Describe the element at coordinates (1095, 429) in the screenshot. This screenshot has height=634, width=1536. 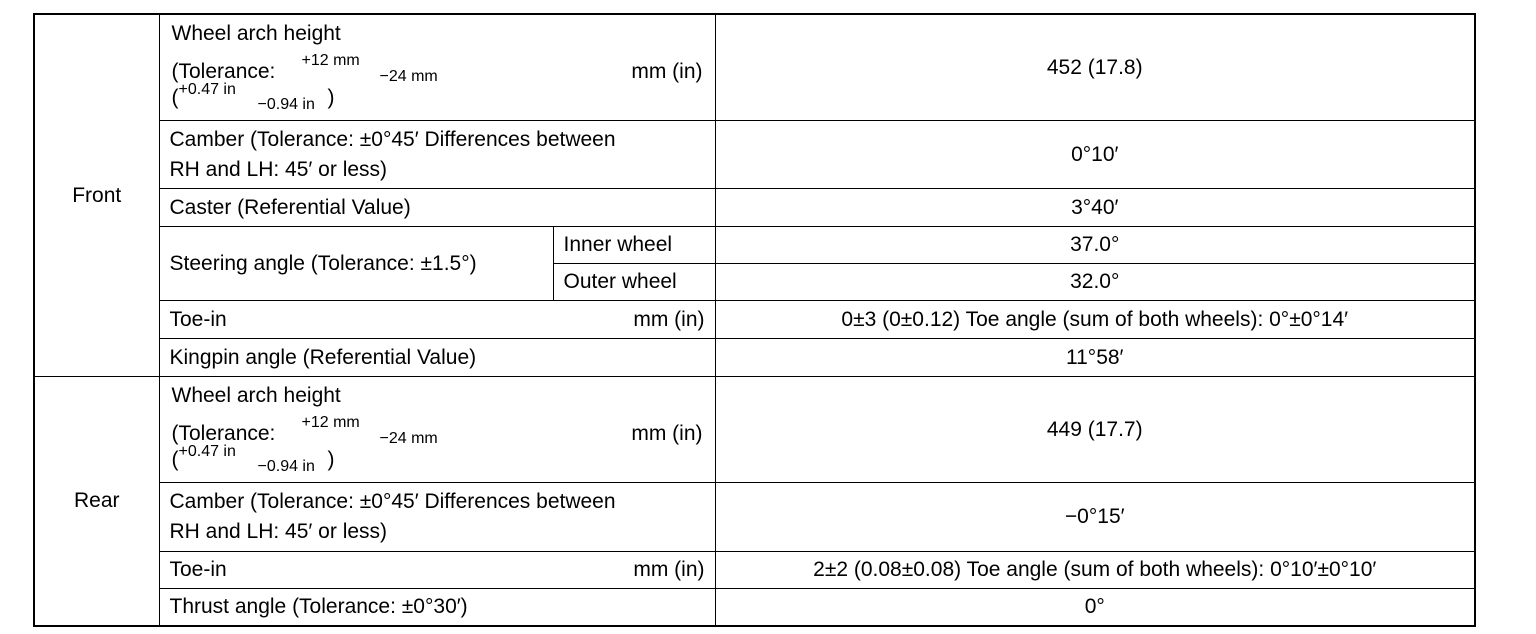
I see `value: 449 (17.7)` at that location.